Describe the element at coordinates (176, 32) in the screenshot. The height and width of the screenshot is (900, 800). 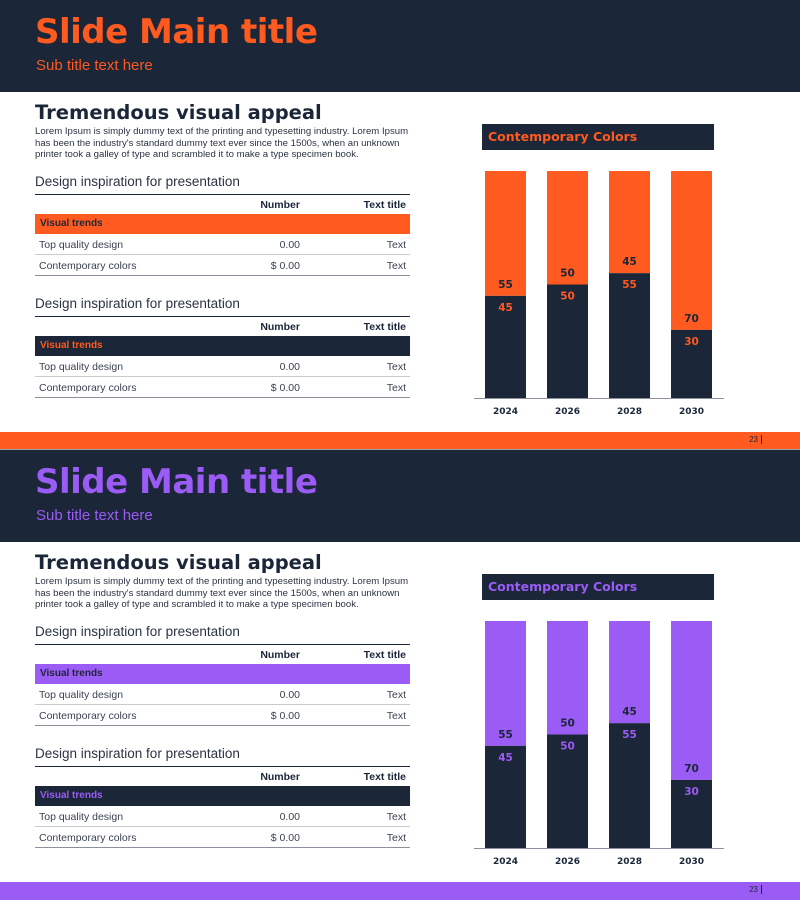
I see `slide-main-title: Slide Main title` at that location.